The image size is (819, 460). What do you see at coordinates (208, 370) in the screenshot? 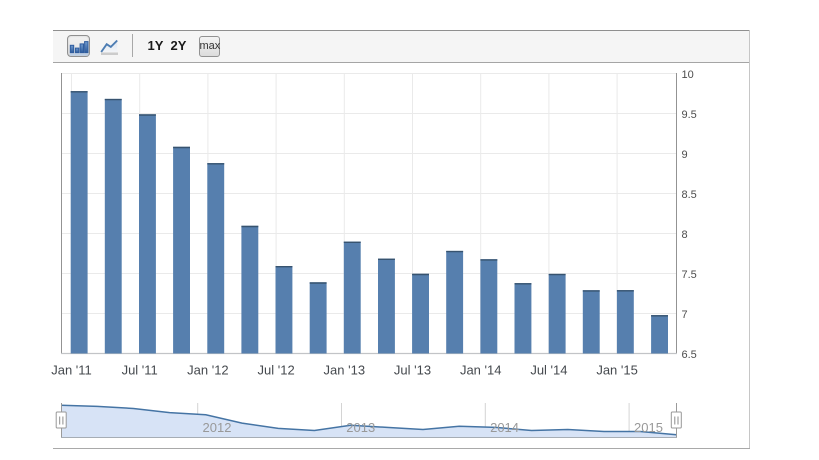
I see `svg-text: Jan '12` at bounding box center [208, 370].